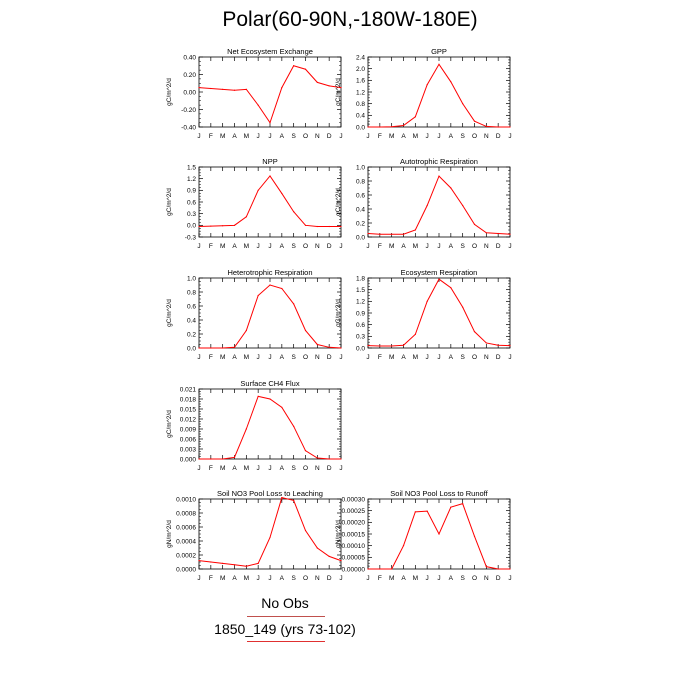 This screenshot has width=700, height=700. I want to click on footer-run-label: 1850_149 (yrs 73-102), so click(285, 629).